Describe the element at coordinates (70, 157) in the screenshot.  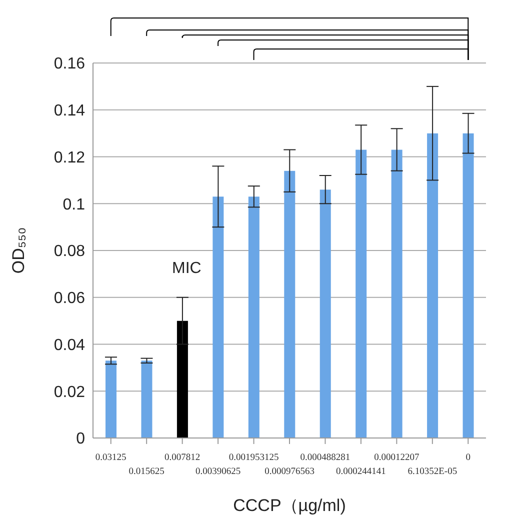
I see `y-tick-label: 0.12` at that location.